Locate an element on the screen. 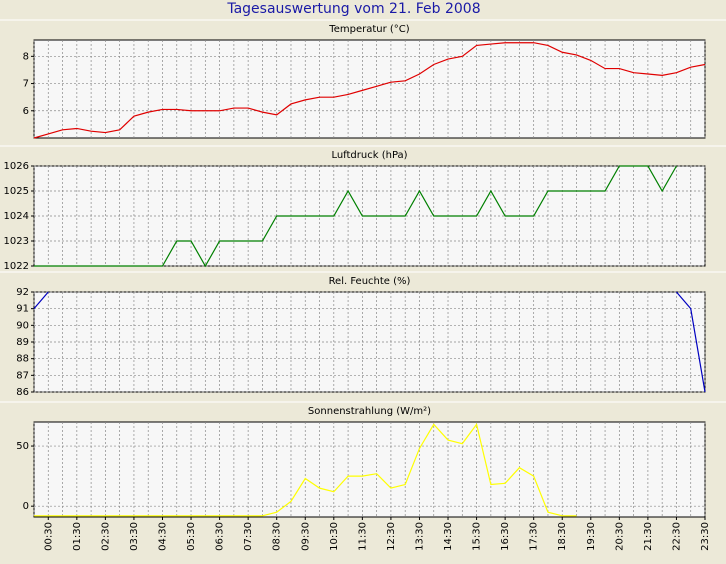  x-tick-label: 13:30 is located at coordinates (419, 536).